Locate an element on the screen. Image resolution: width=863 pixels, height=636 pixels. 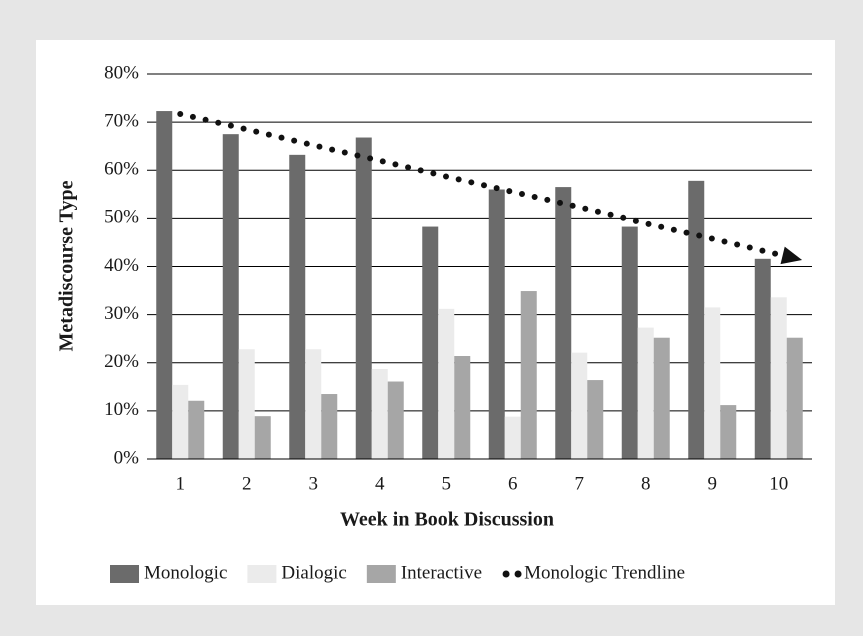
y-tick-label: 0% is located at coordinates (127, 457).